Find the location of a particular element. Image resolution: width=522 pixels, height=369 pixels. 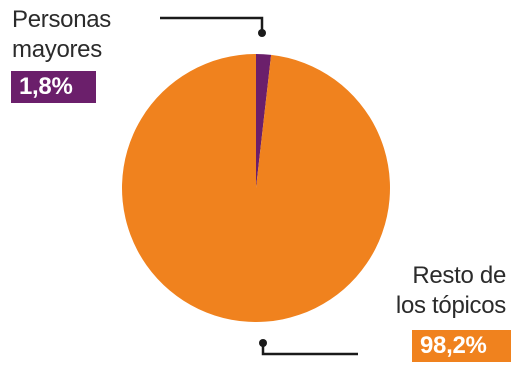

slice-label-personas-mayores-line2: mayores is located at coordinates (57, 49).